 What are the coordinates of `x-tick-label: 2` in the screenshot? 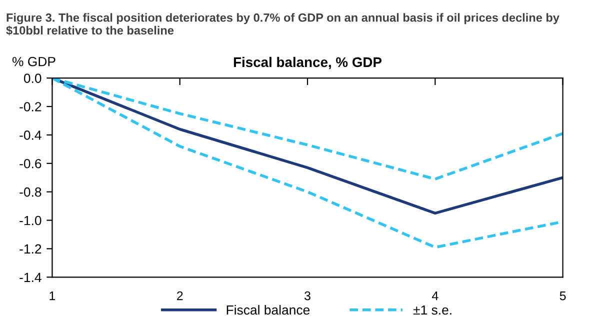 It's located at (180, 295).